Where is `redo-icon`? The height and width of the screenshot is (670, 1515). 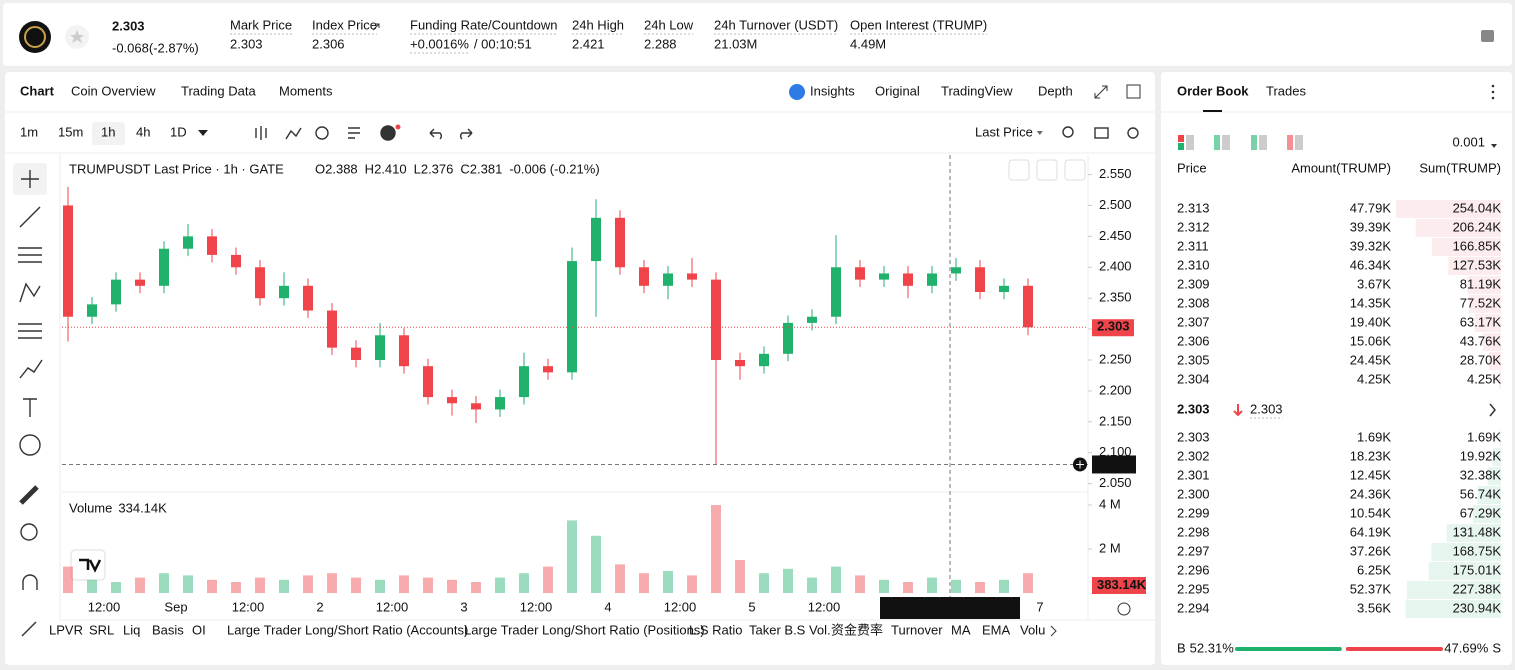
redo-icon is located at coordinates (466, 134).